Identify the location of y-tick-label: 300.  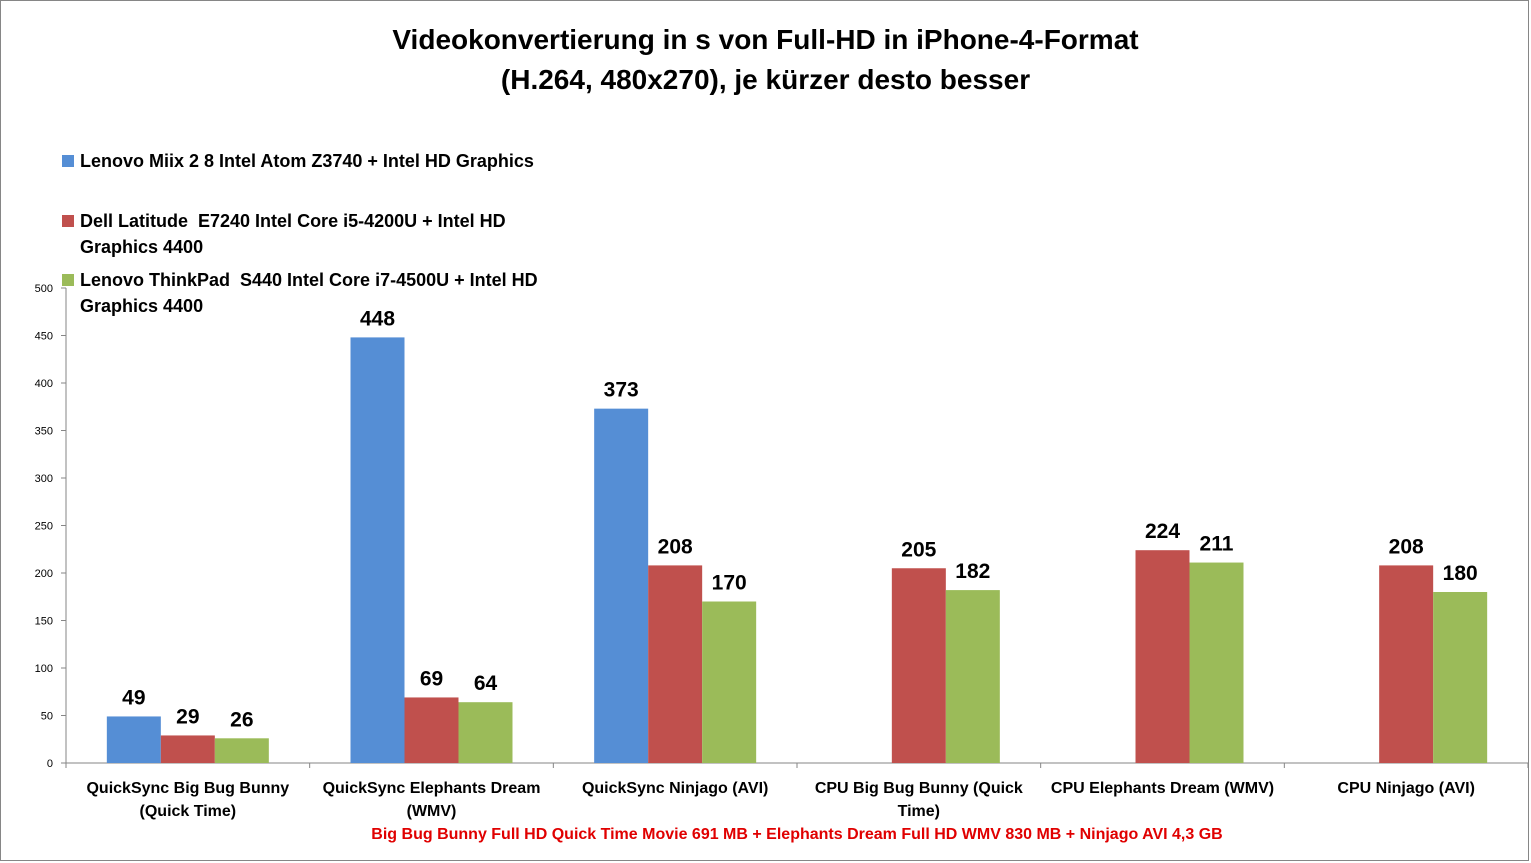
(44, 479).